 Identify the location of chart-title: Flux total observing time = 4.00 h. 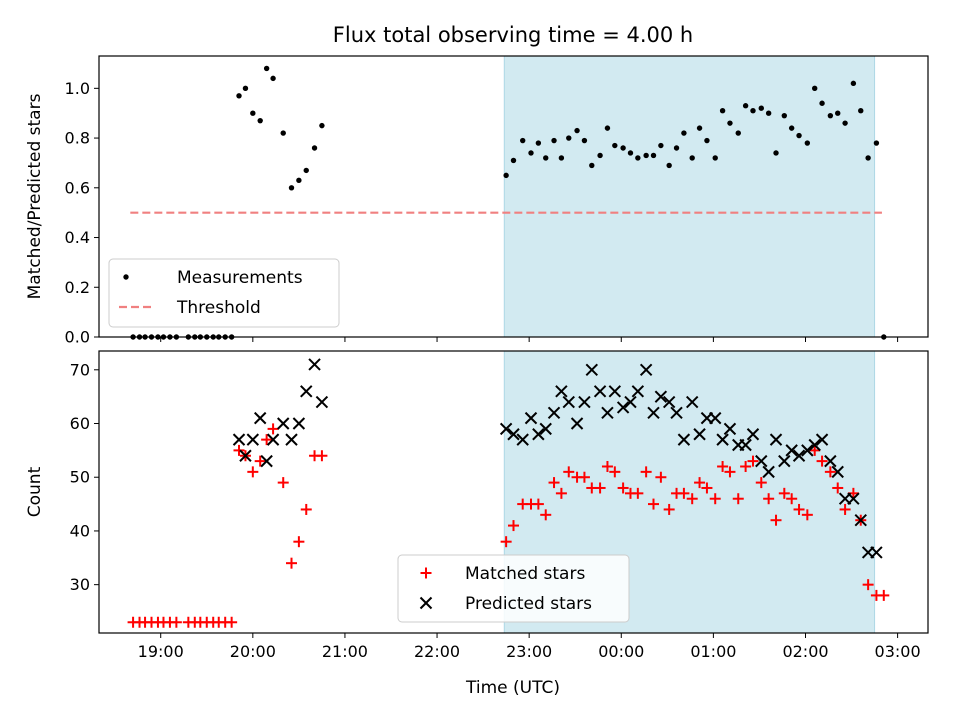
(513, 35).